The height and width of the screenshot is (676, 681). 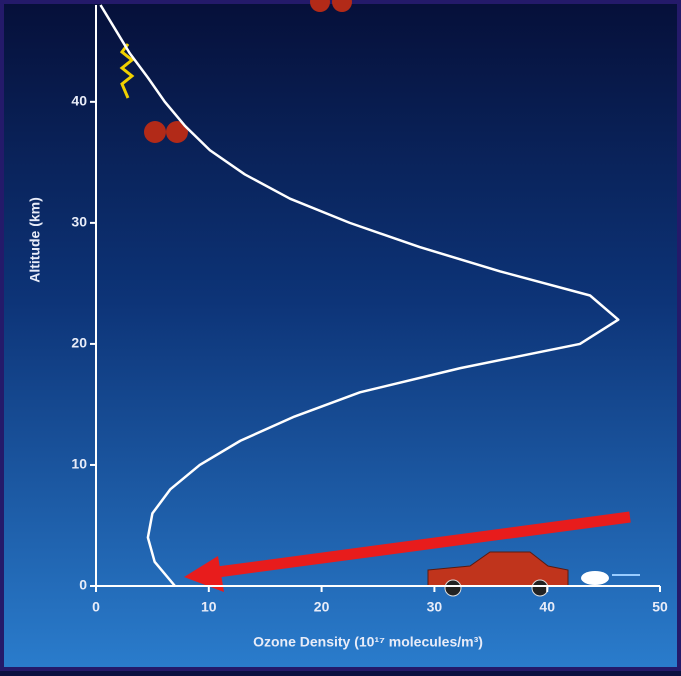 I want to click on y-tick-label: 10, so click(x=79, y=464).